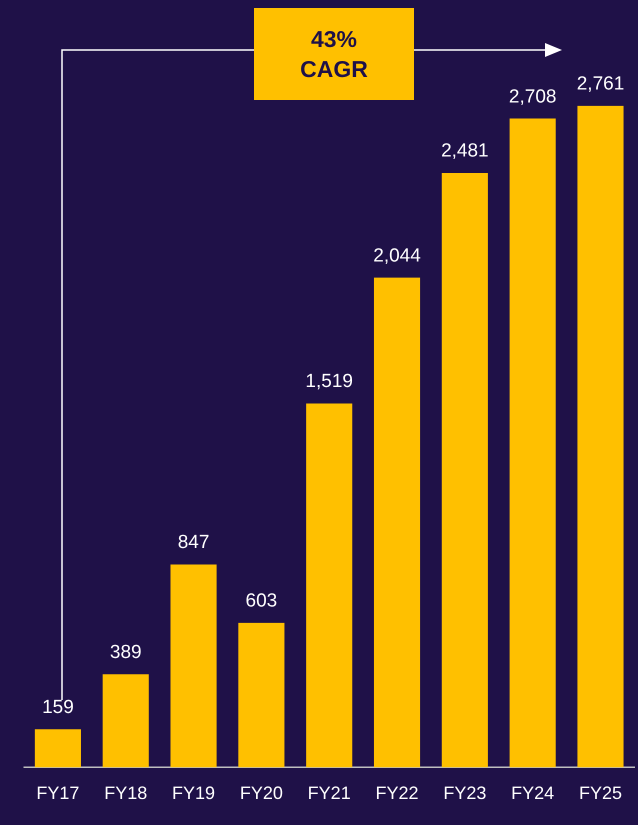 Image resolution: width=638 pixels, height=825 pixels. Describe the element at coordinates (58, 707) in the screenshot. I see `data-label: 159` at that location.